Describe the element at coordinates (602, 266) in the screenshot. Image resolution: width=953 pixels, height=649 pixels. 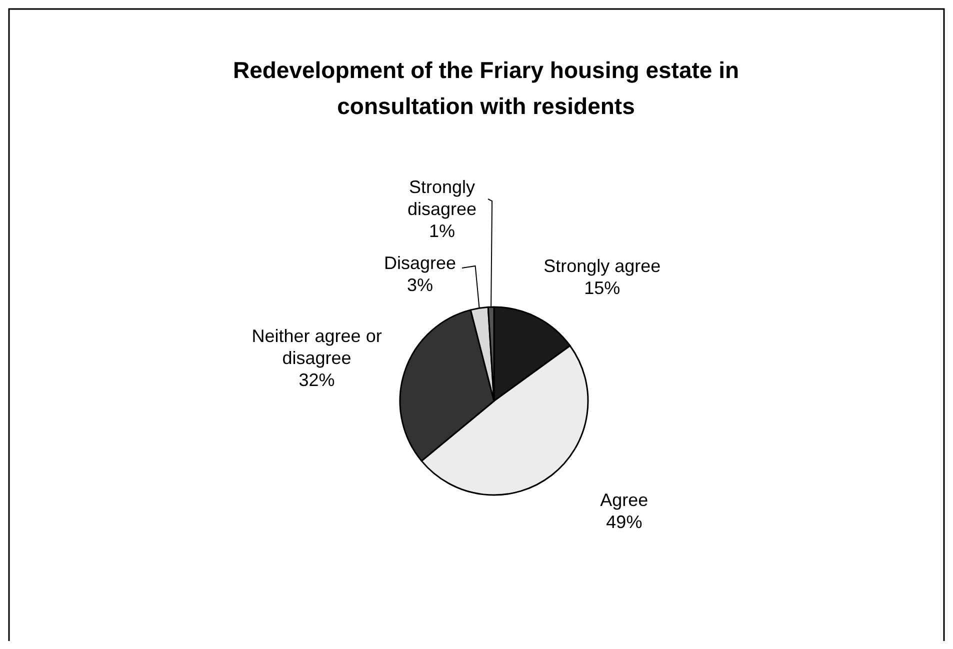
I see `slice-label: Strongly agree` at that location.